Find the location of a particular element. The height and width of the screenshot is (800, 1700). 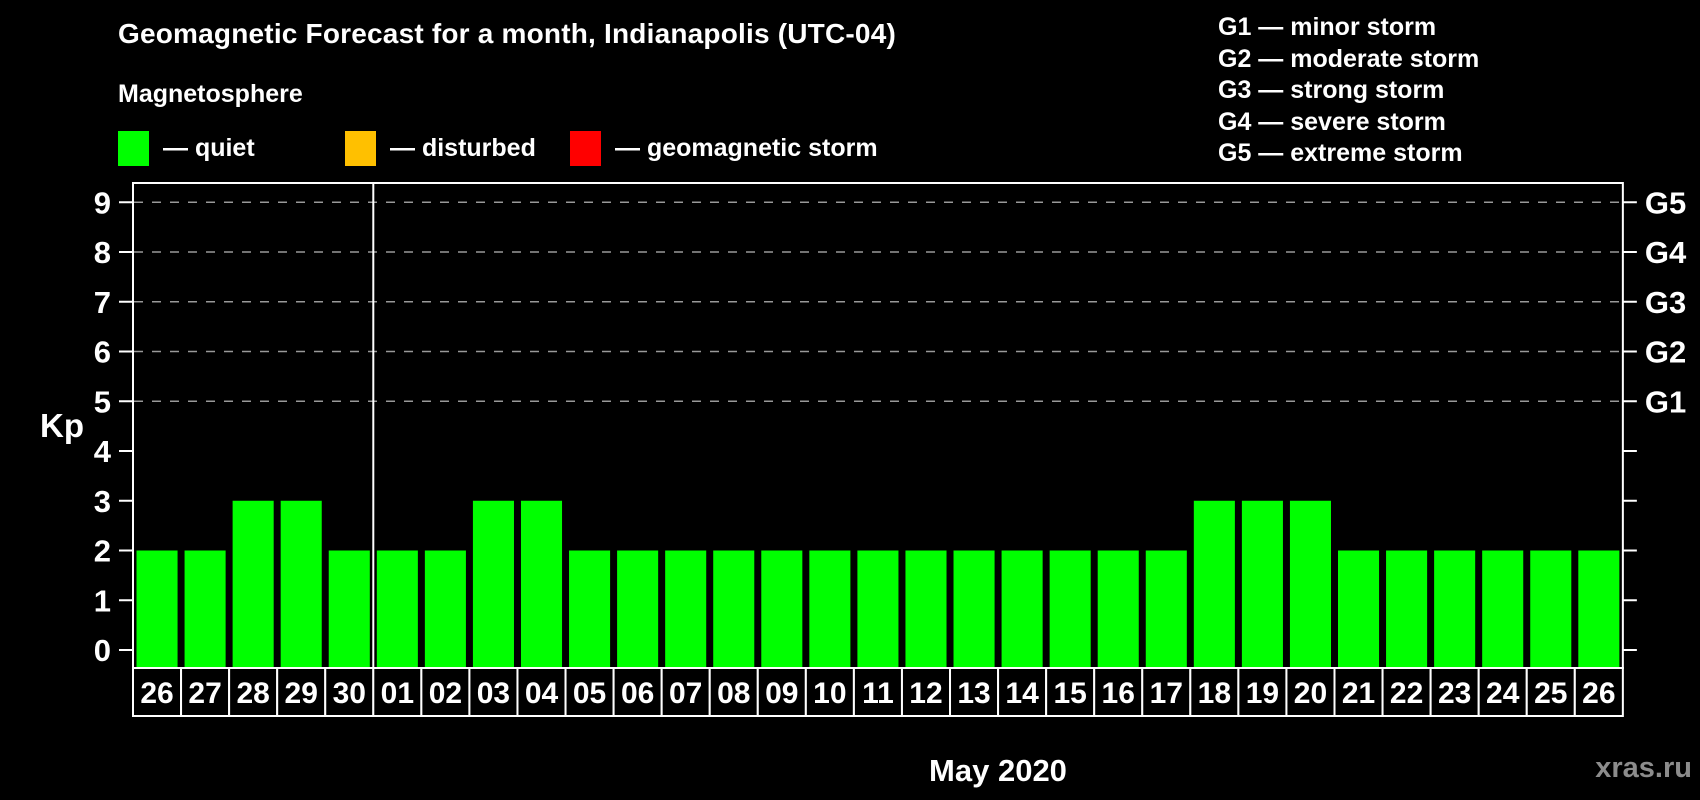

storm-scale-line: G4 — severe storm is located at coordinates (1332, 121).